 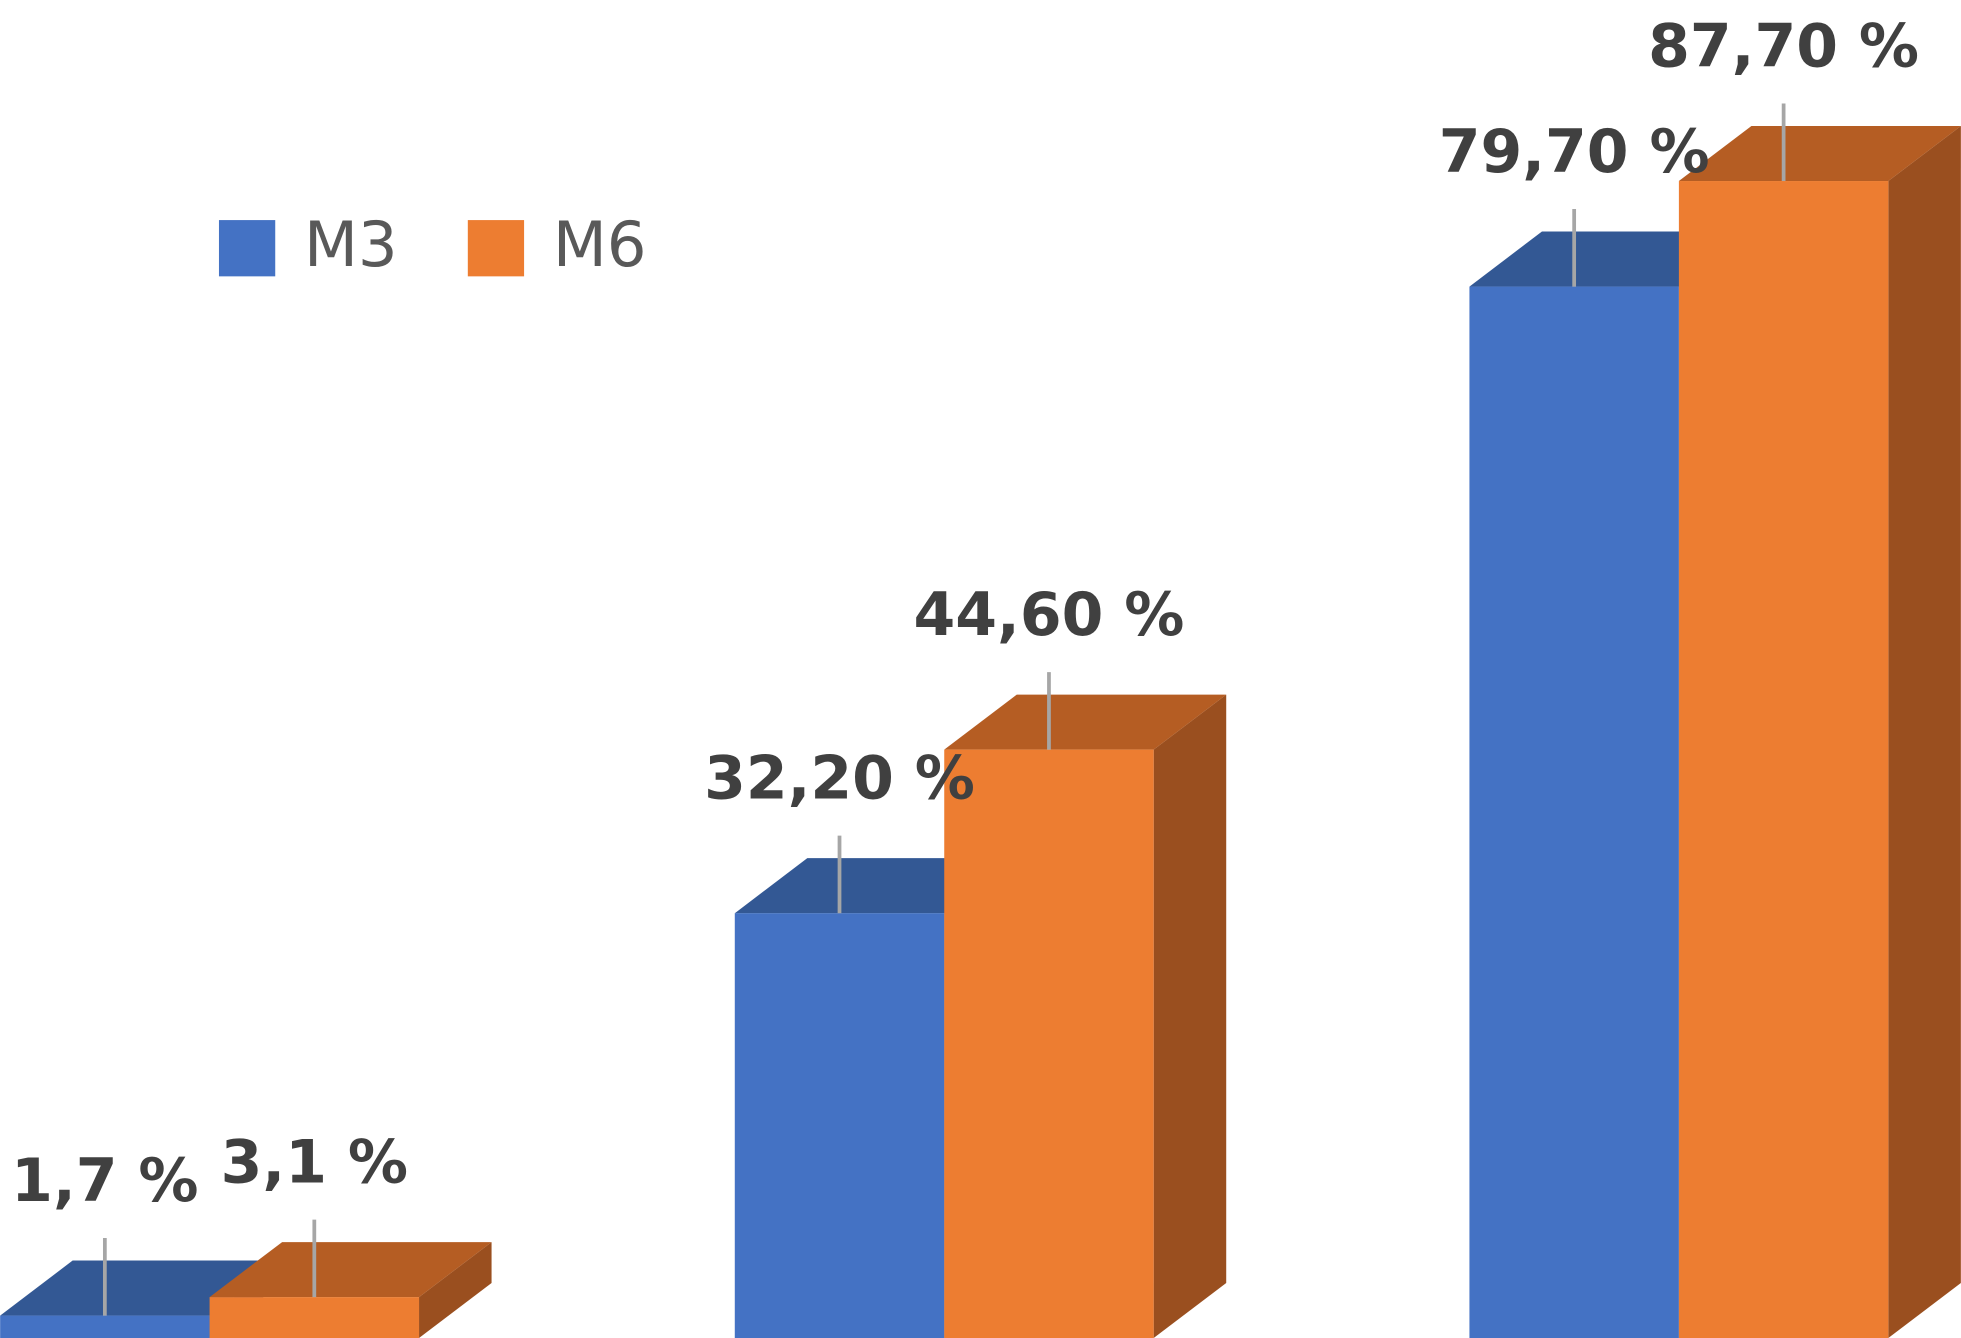 What do you see at coordinates (1049, 615) in the screenshot?
I see `value-label: 44,60 %` at bounding box center [1049, 615].